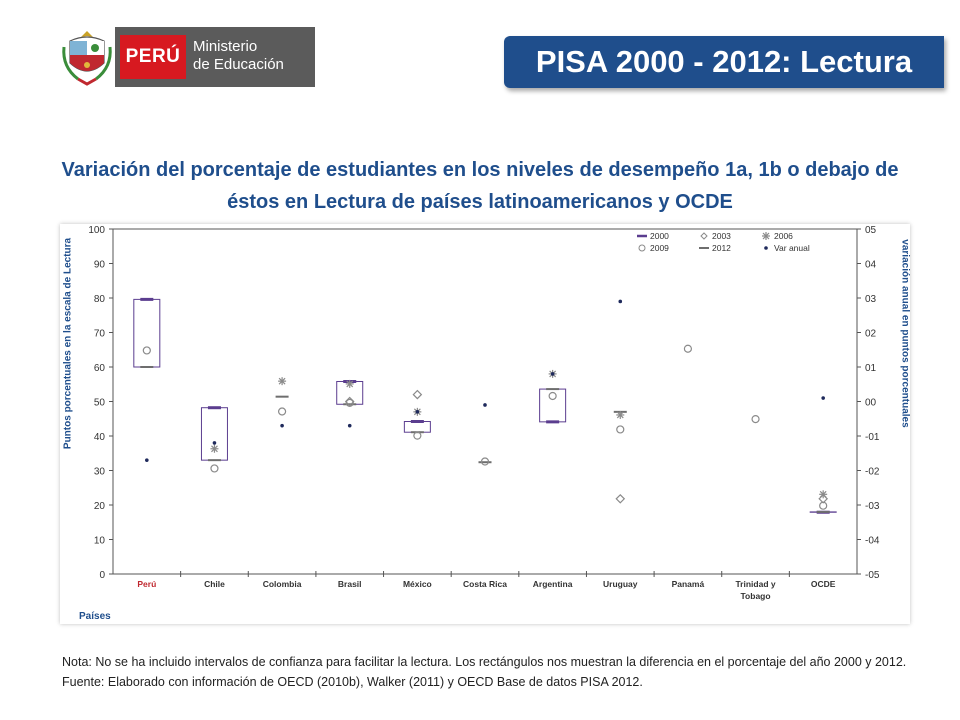  I want to click on slide-title: PISA 2000 - 2012: Lectura, so click(724, 61).